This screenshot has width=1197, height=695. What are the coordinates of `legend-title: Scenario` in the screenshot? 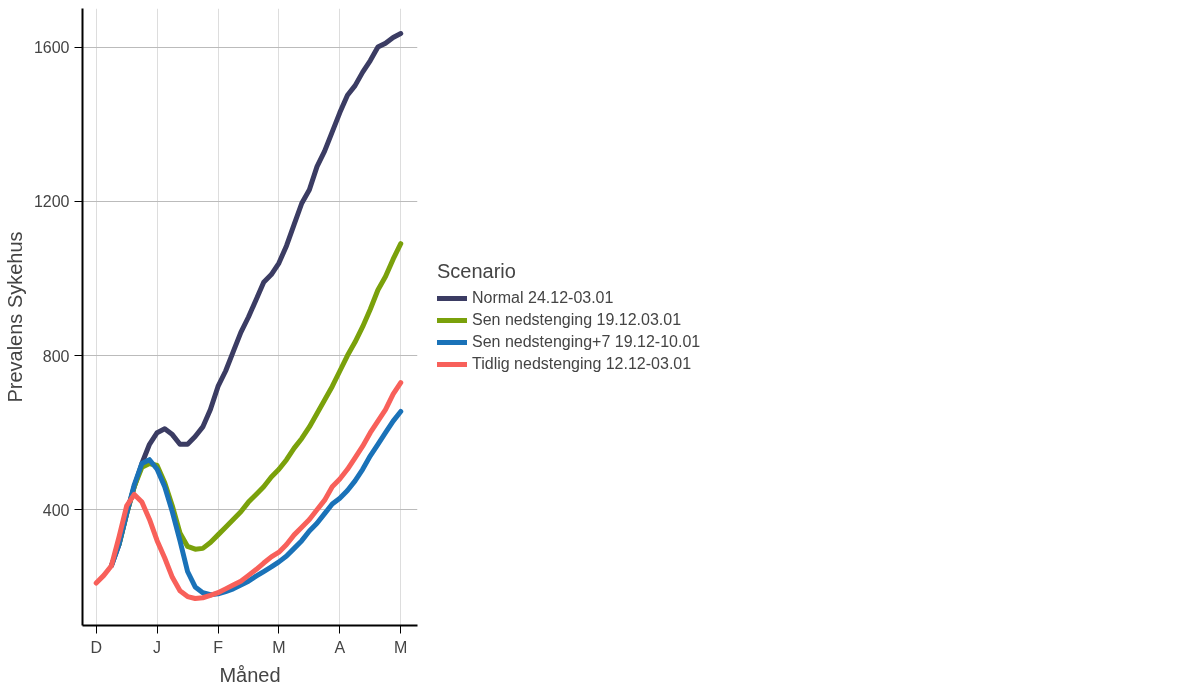 It's located at (477, 271).